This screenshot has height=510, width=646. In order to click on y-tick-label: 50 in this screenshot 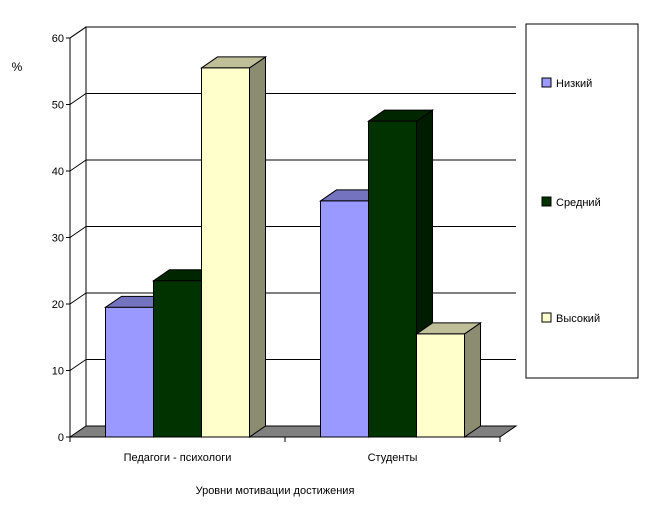, I will do `click(58, 106)`.